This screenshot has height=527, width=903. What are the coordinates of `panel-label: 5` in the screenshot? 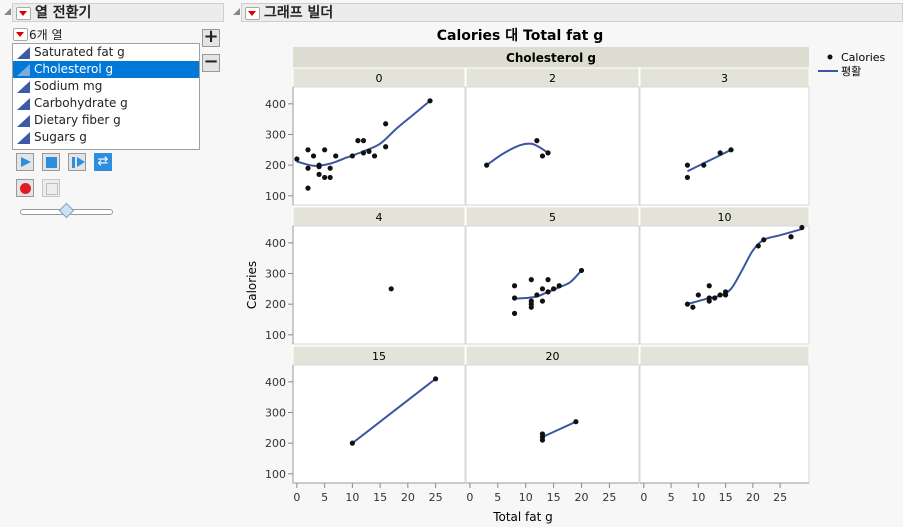 It's located at (552, 217).